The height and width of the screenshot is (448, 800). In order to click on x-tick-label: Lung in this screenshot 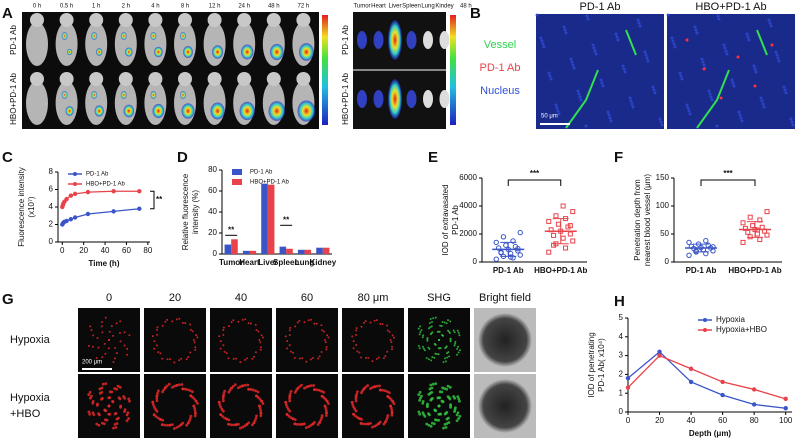, I will do `click(305, 262)`.